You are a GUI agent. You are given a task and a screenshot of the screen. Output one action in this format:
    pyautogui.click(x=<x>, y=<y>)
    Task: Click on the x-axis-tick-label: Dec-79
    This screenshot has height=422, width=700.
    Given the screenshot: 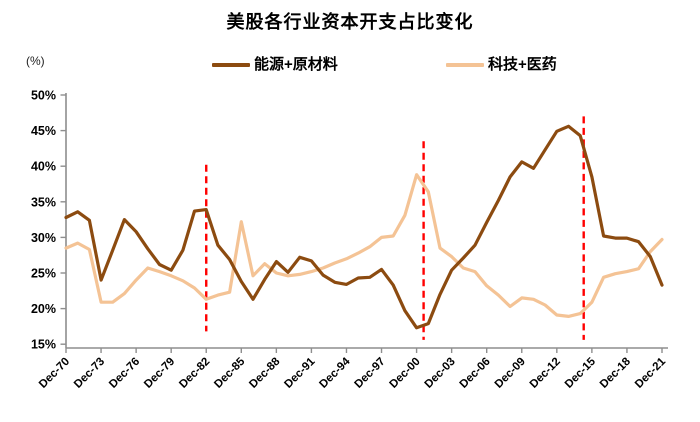 What is the action you would take?
    pyautogui.click(x=159, y=373)
    